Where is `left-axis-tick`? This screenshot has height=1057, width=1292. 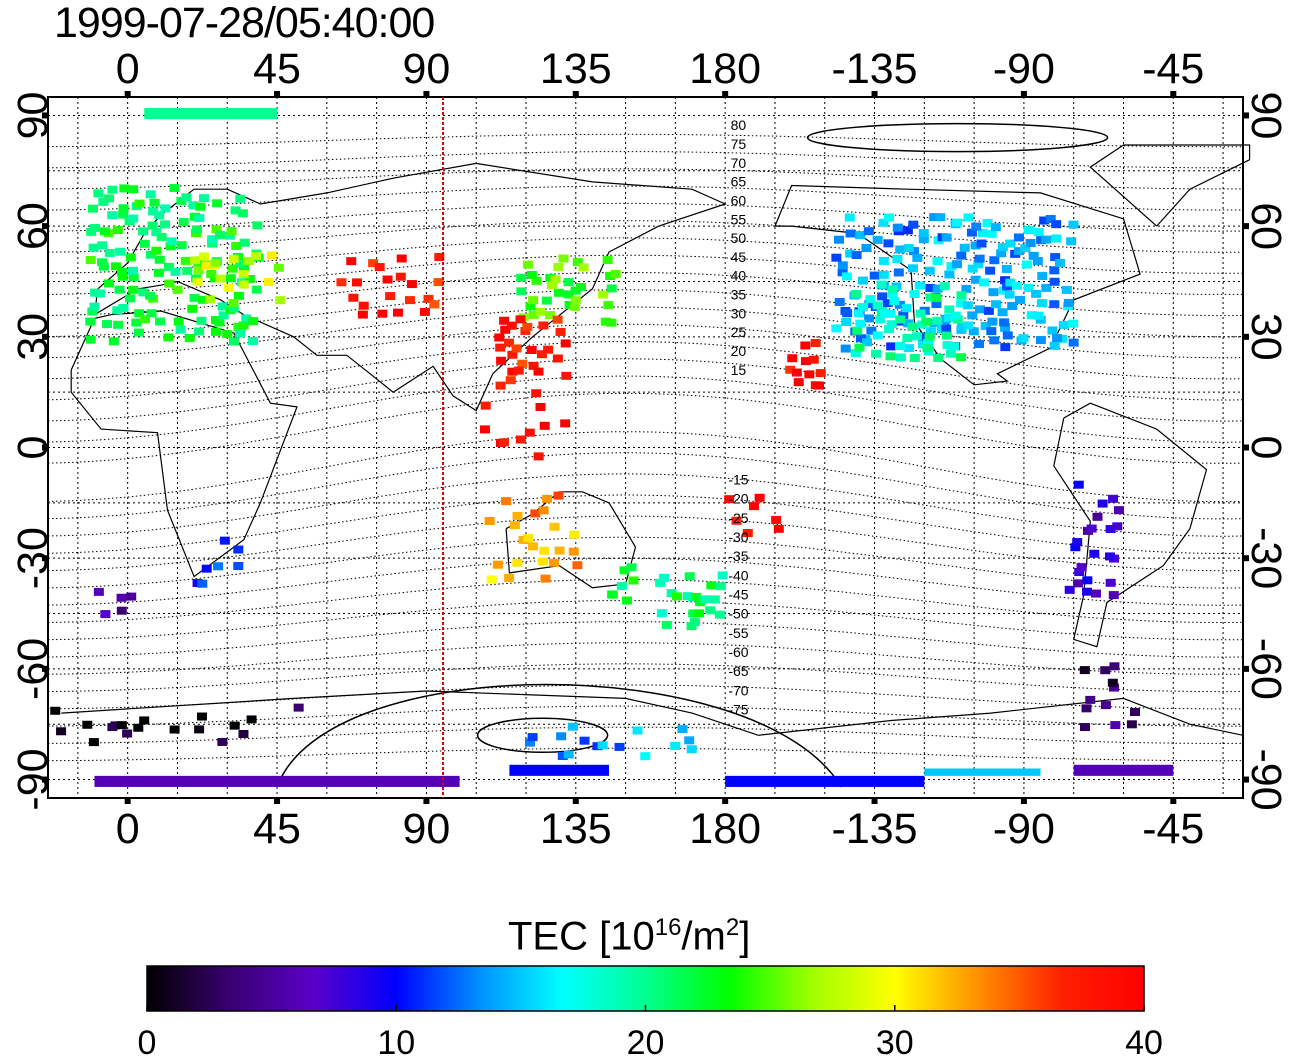
left-axis-tick is located at coordinates (45, 226).